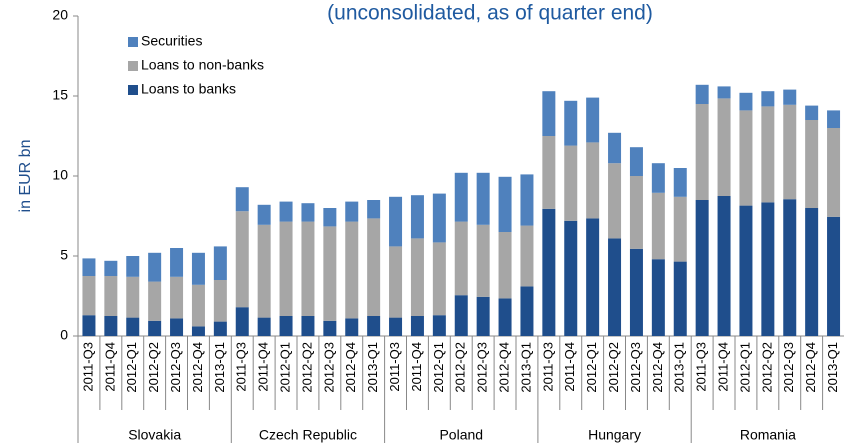  Describe the element at coordinates (60, 95) in the screenshot. I see `y-tick-label: 15` at that location.